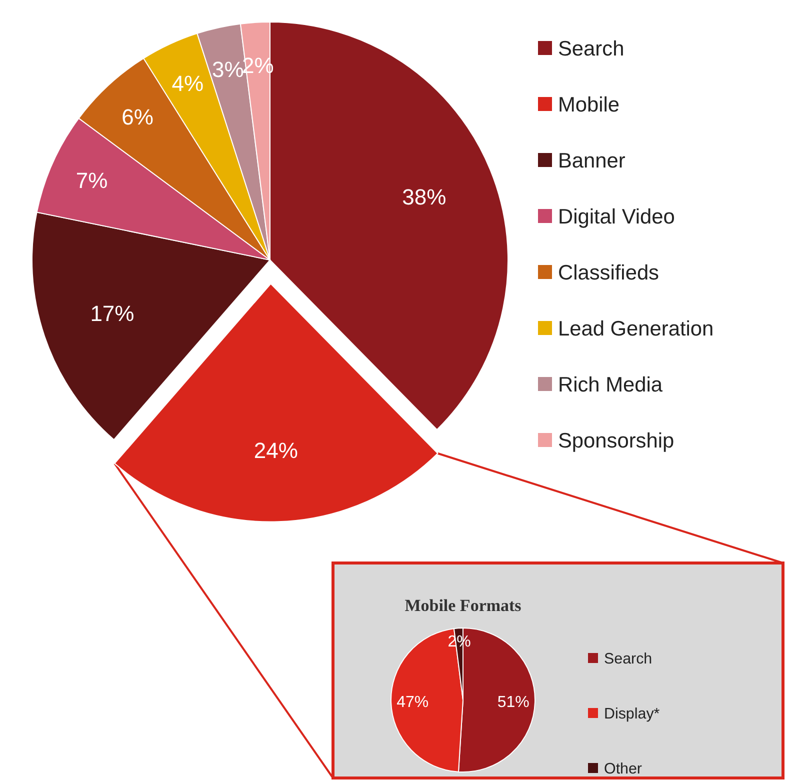 The image size is (788, 784). Describe the element at coordinates (616, 440) in the screenshot. I see `legend-label: Sponsorship` at that location.